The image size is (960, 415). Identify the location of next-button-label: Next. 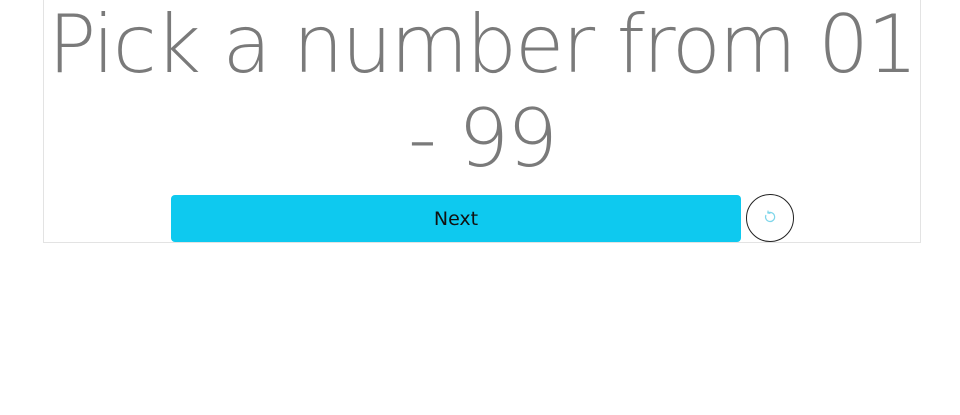
(456, 218).